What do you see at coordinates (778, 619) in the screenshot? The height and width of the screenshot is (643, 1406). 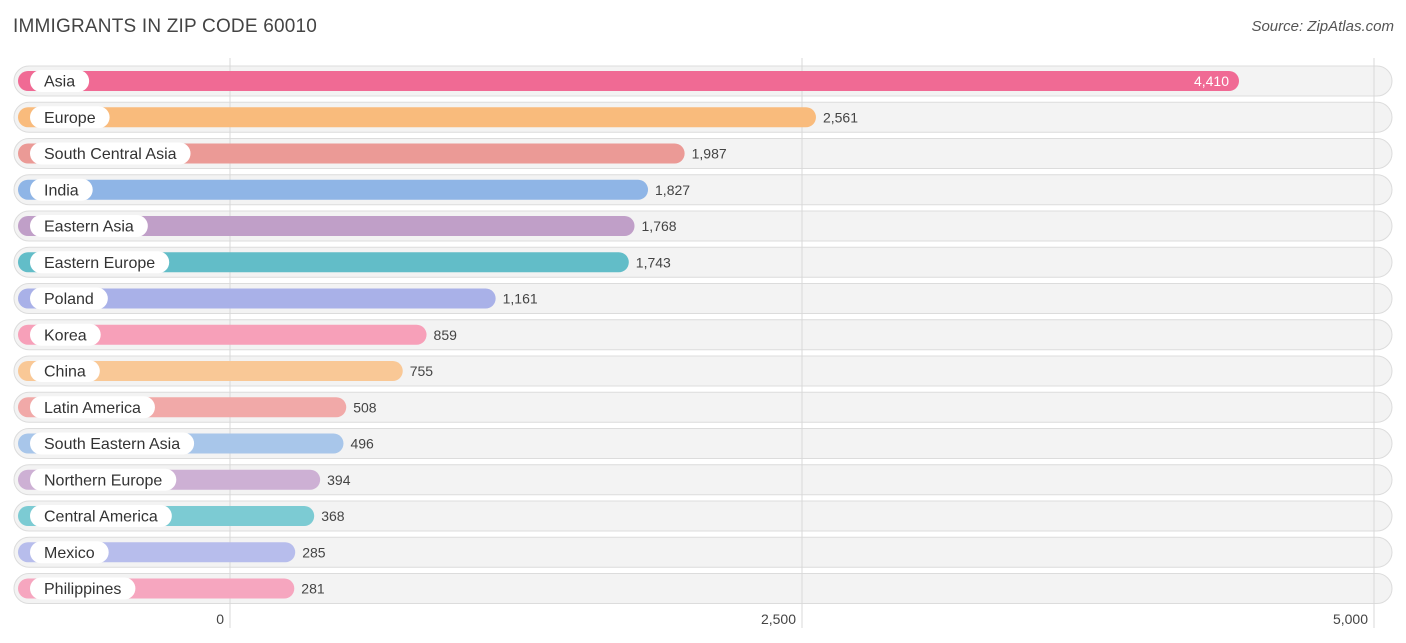 I see `x-tick-label: 2,500` at bounding box center [778, 619].